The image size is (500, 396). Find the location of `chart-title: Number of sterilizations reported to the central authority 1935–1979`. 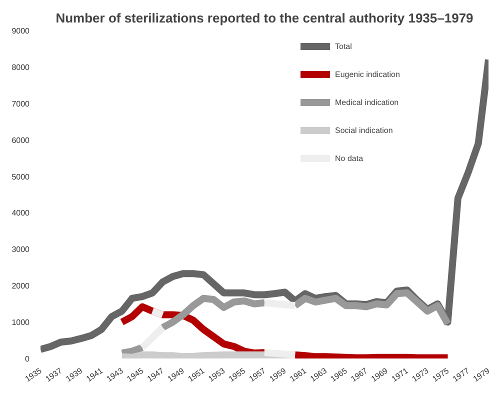

chart-title: Number of sterilizations reported to the central authority 1935–1979 is located at coordinates (265, 18).